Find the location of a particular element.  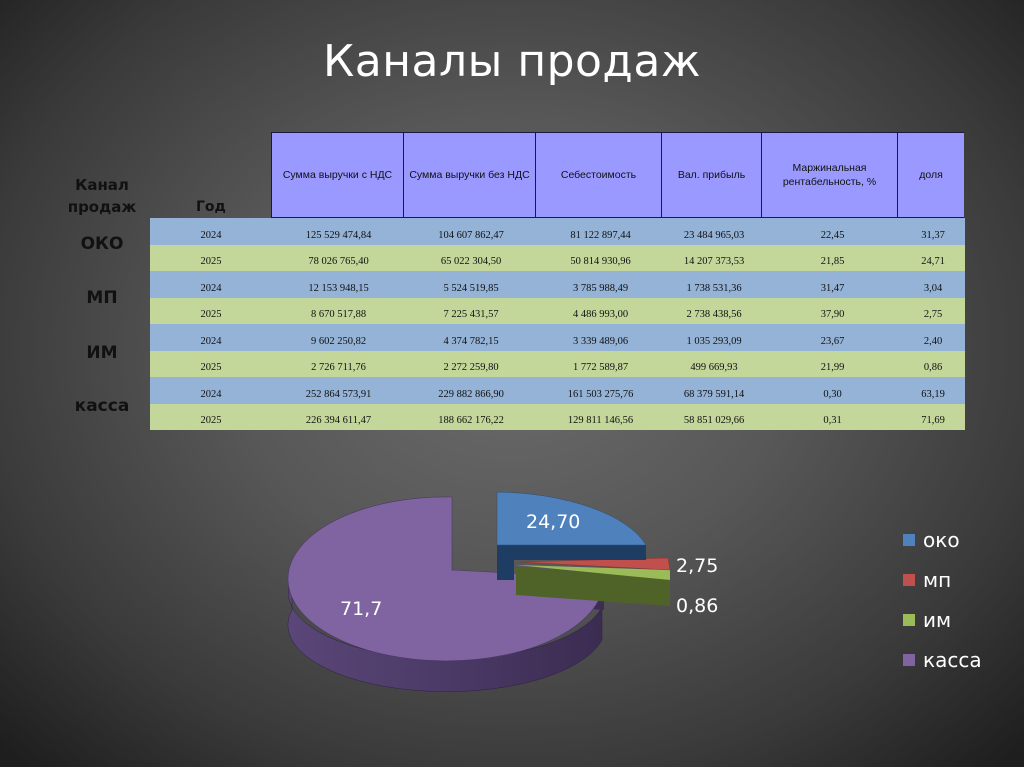

value-cell: 2 726 711,76 is located at coordinates (338, 367).